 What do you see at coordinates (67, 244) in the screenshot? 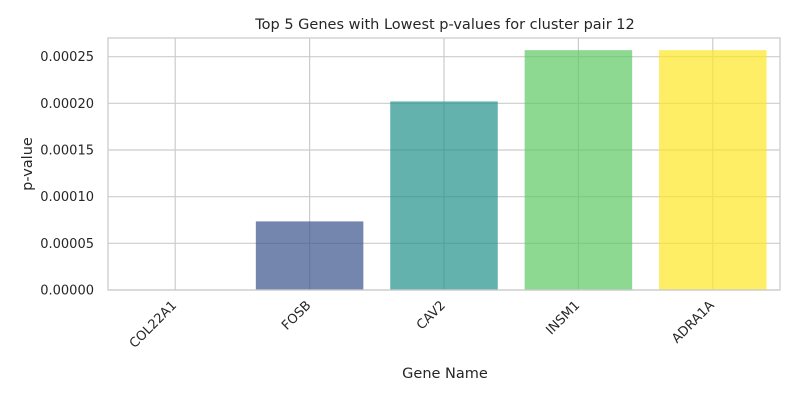
I see `y-tick-label: 0.00005` at bounding box center [67, 244].